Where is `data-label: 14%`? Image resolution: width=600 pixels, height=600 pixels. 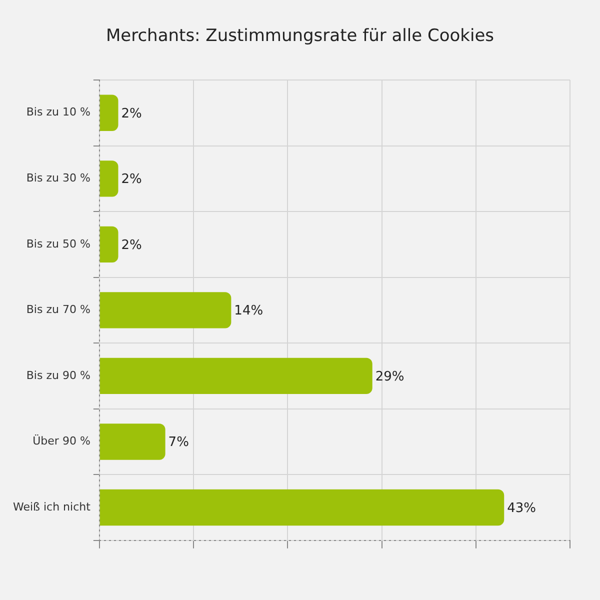 data-label: 14% is located at coordinates (249, 311).